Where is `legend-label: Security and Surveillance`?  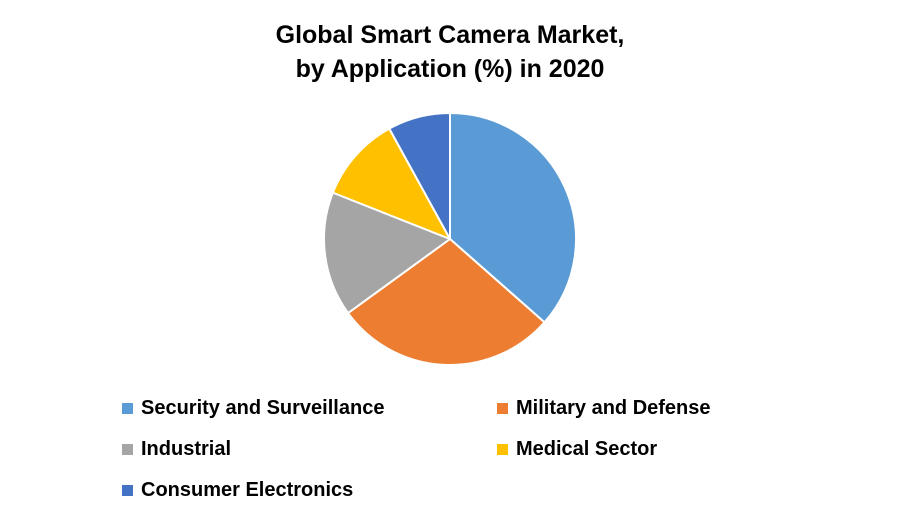 legend-label: Security and Surveillance is located at coordinates (263, 407).